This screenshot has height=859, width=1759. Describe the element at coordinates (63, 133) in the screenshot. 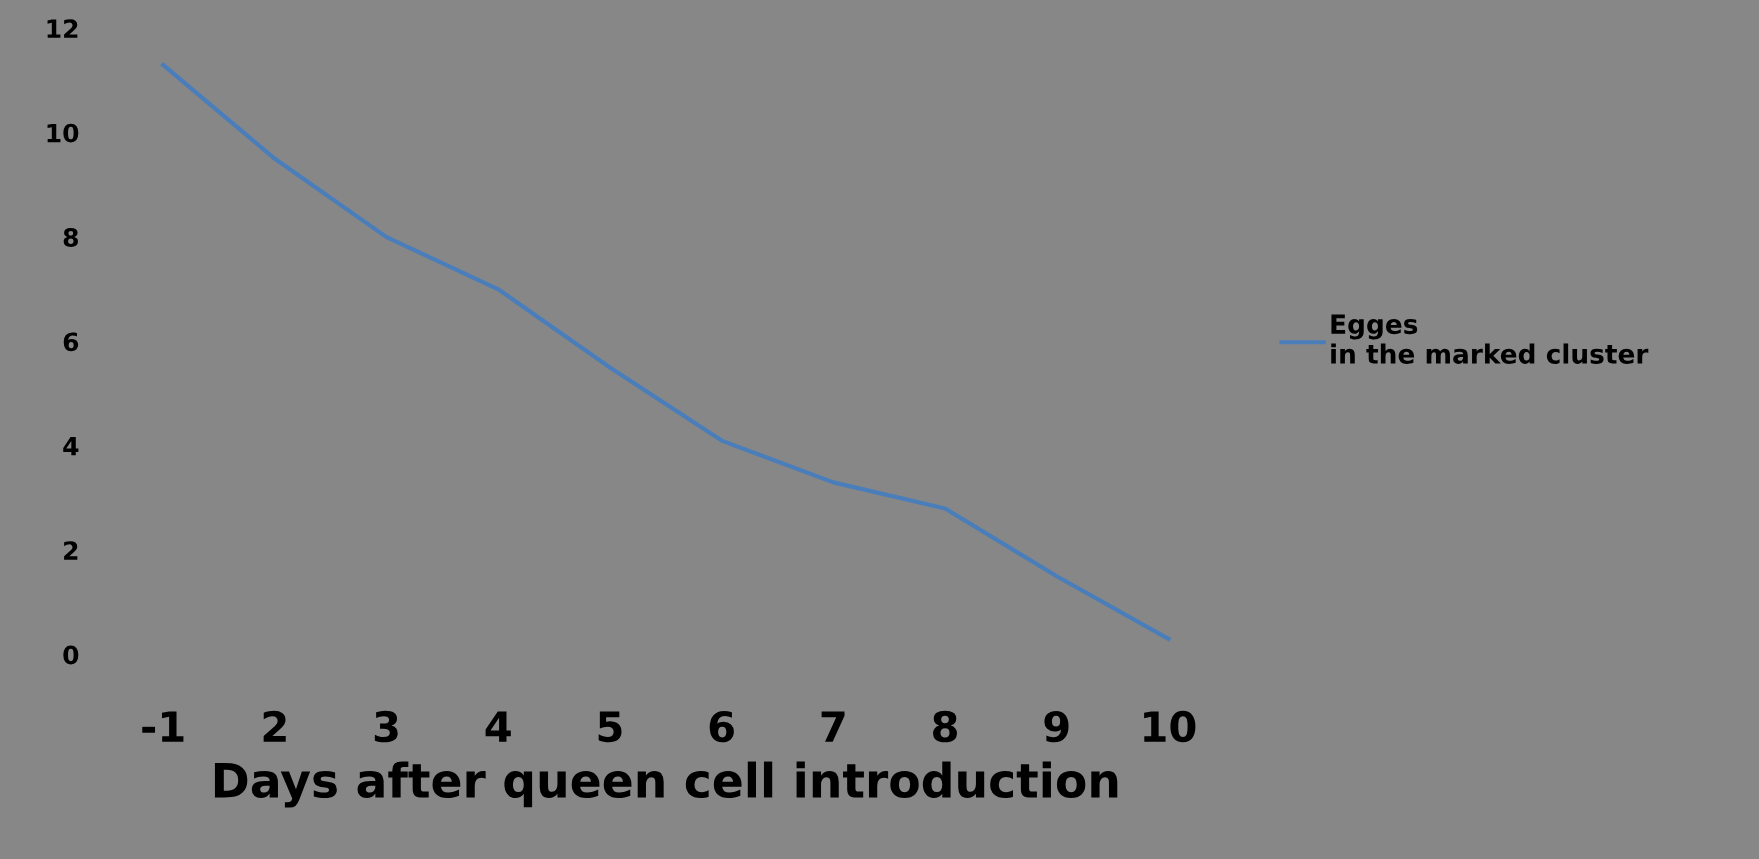

I see `y-tick-label: 10` at that location.